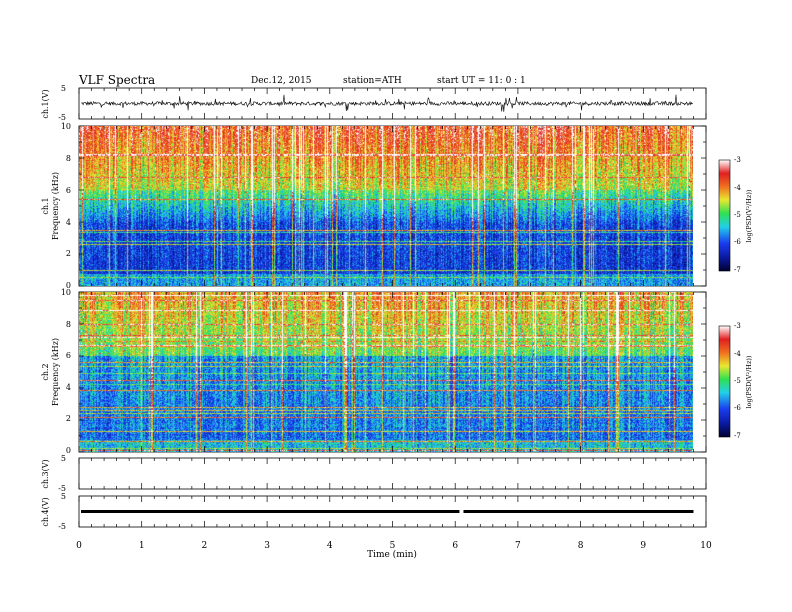 The height and width of the screenshot is (612, 792). I want to click on ch3-ytick-top: 5, so click(63, 458).